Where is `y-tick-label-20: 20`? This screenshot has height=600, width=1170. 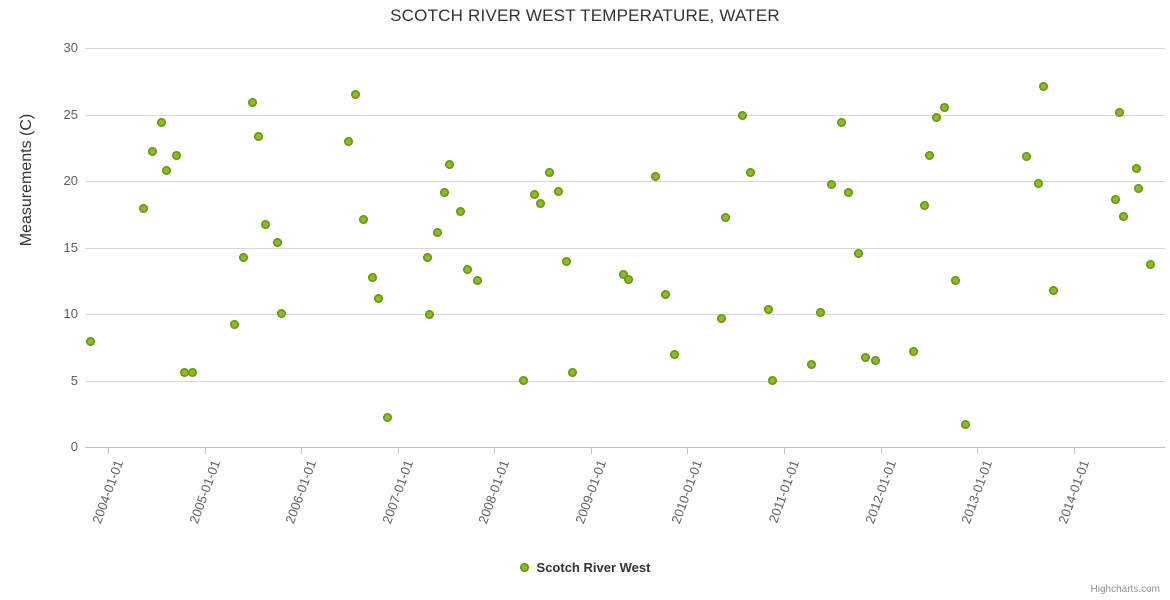 y-tick-label-20: 20 is located at coordinates (70, 180).